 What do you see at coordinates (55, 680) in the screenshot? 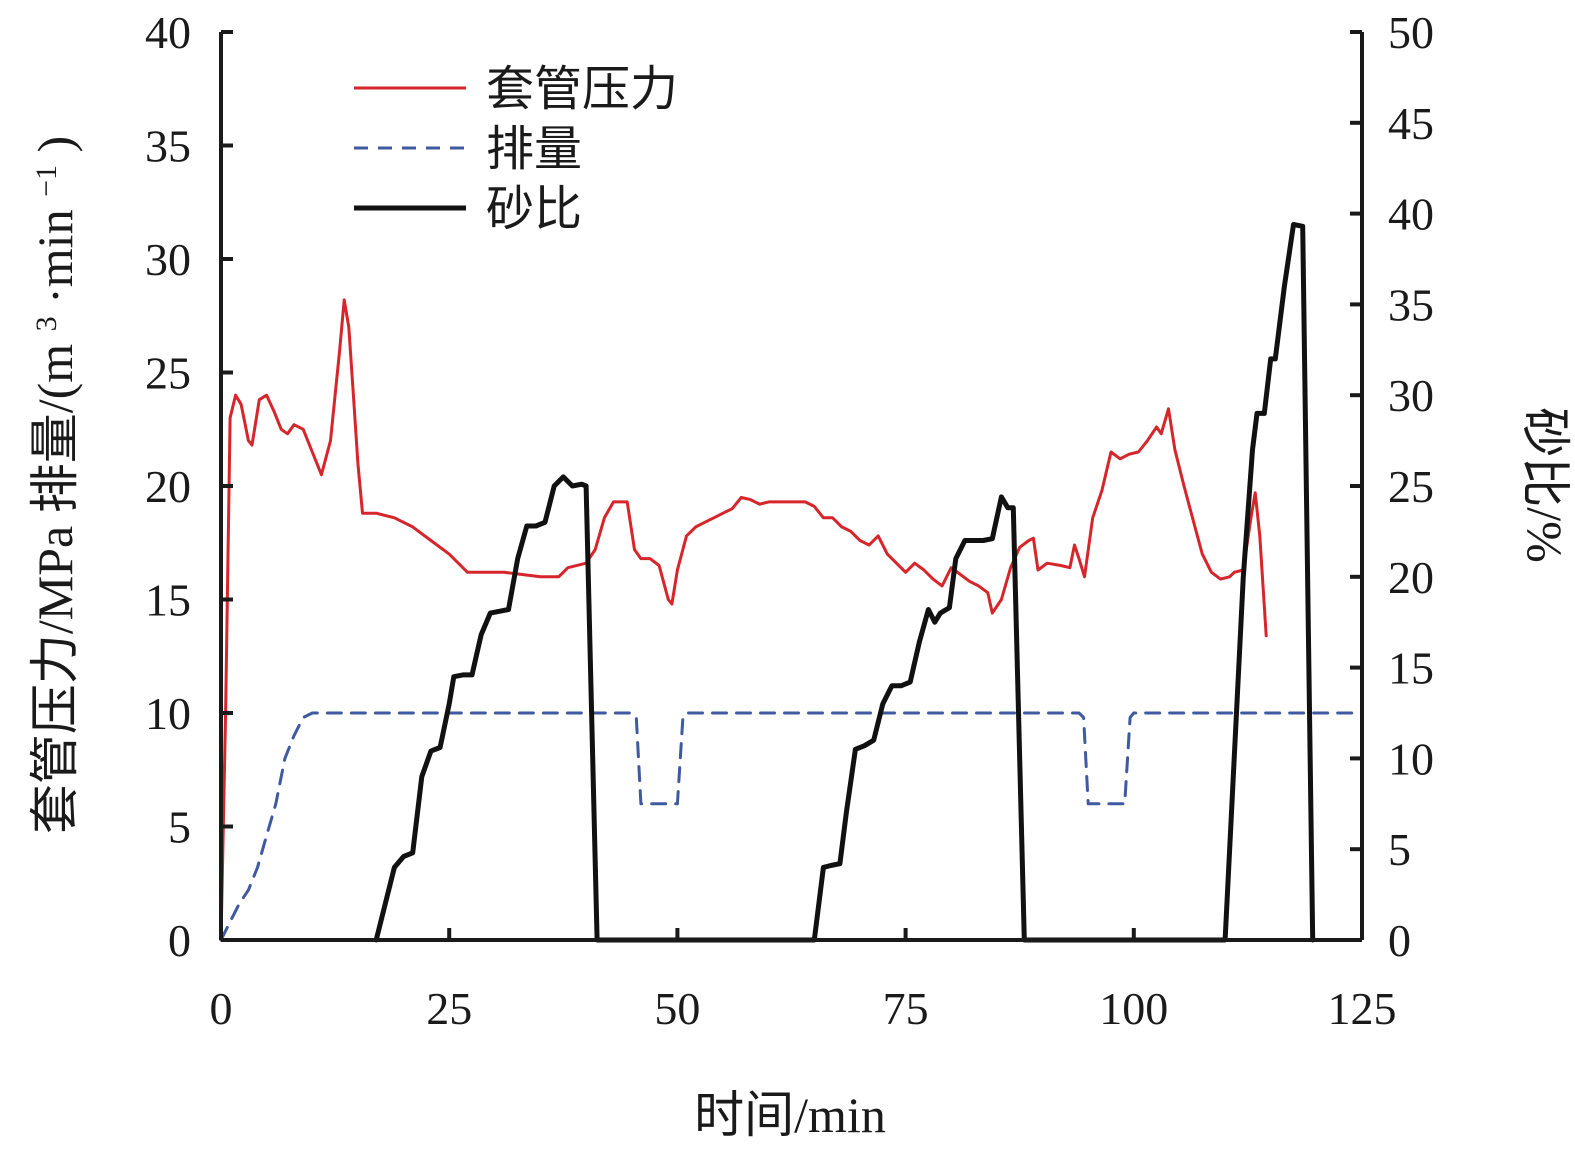
I see `y-left-title-pressure: 套管压力/MPa` at bounding box center [55, 680].